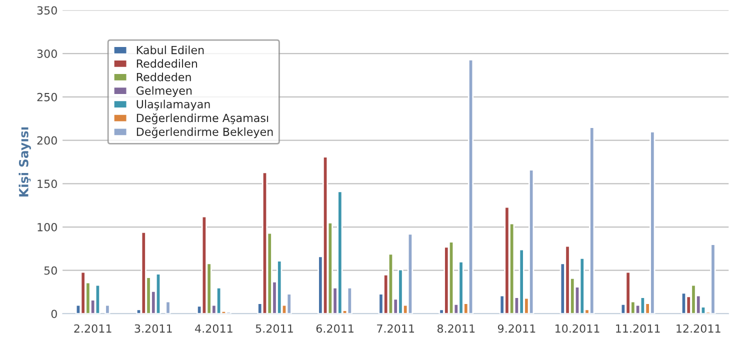  I want to click on y-axis-title: Kişi Sayısı, so click(24, 161).